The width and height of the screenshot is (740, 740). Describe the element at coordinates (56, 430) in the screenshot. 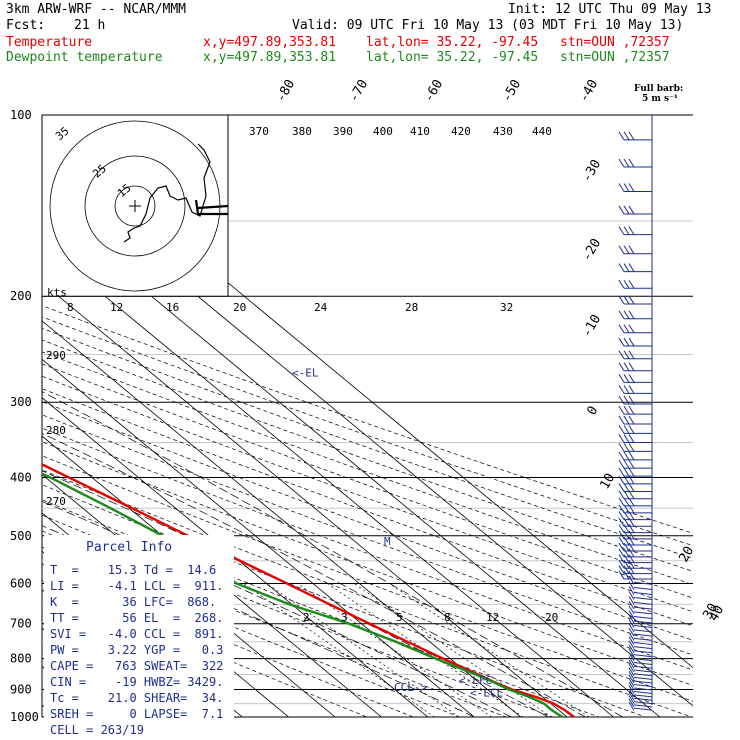

I see `theta-e-label: 280` at that location.